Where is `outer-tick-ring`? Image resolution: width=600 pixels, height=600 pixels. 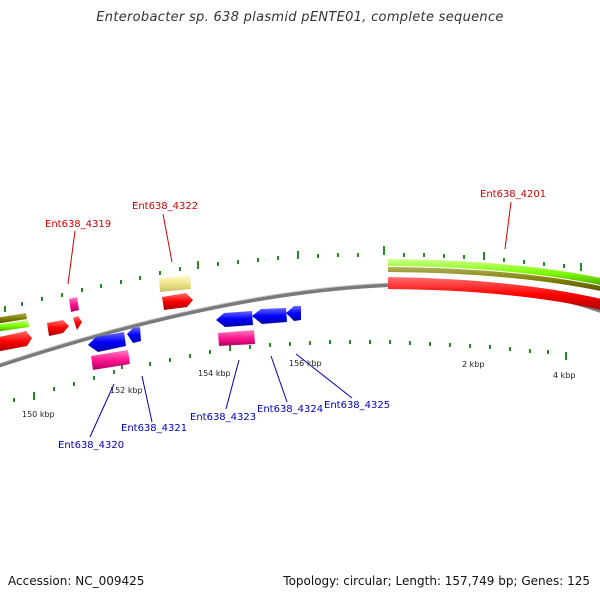
outer-tick-ring is located at coordinates (293, 279).